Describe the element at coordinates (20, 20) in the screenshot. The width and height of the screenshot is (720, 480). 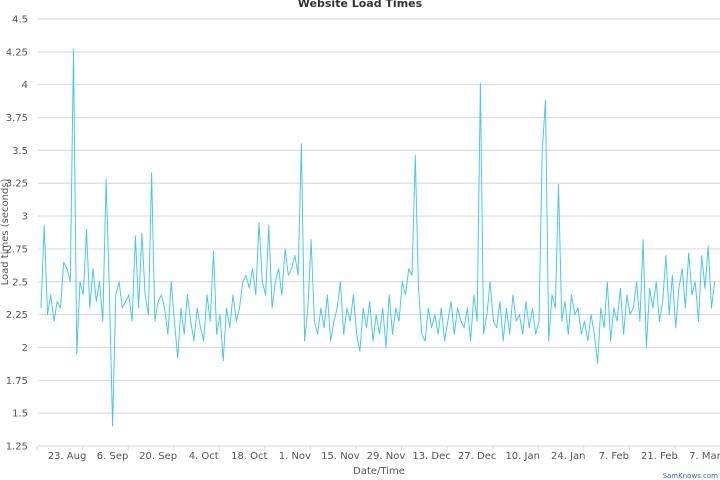
I see `y-tick-label: 4.5` at that location.